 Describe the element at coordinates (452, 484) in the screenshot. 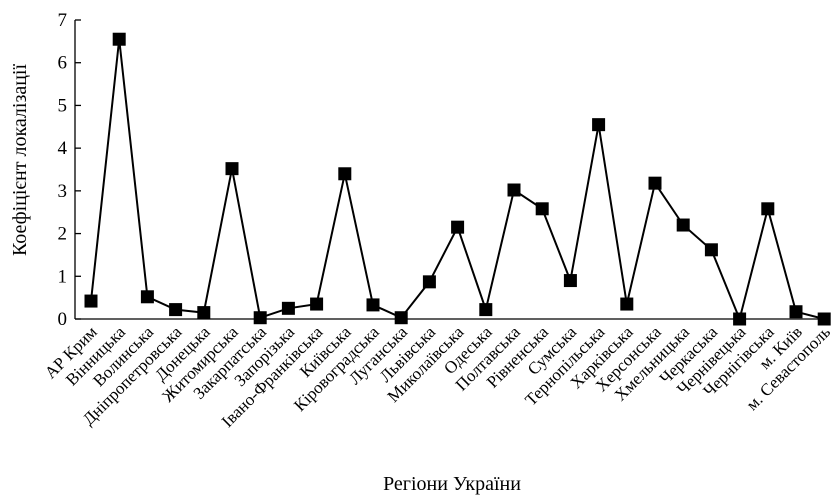

I see `x-axis-title: Регіони України` at that location.